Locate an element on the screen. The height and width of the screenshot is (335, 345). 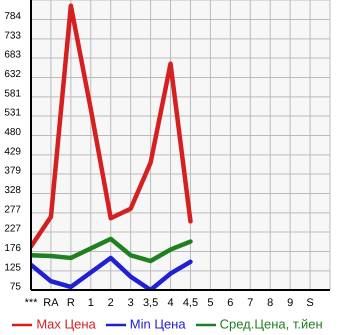
x-tick-label: S is located at coordinates (310, 302).